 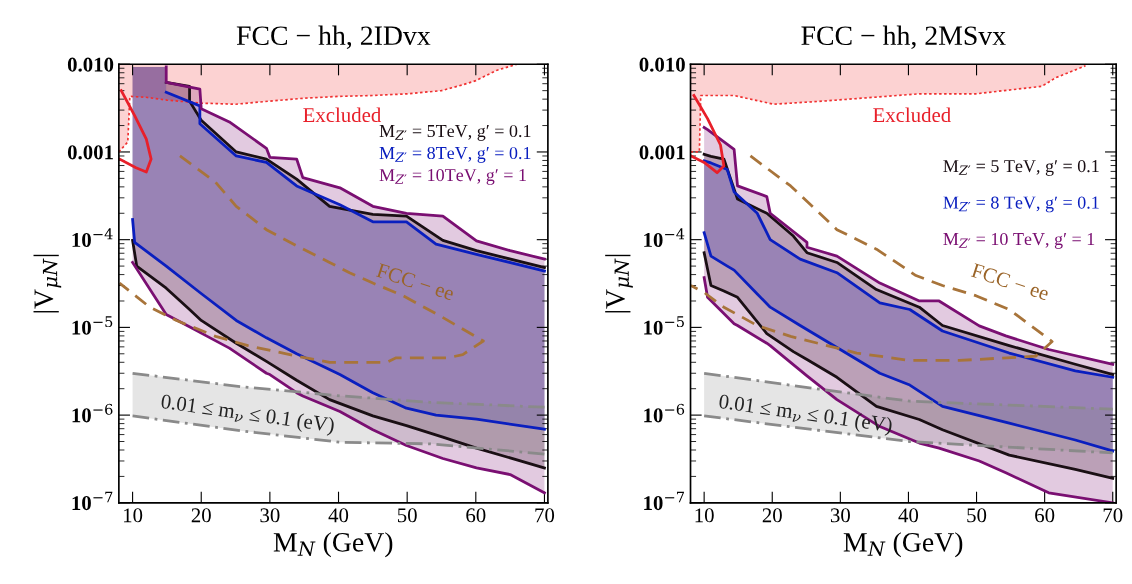 What do you see at coordinates (903, 37) in the screenshot?
I see `chart-title: FCC − hh, 2MSvx` at bounding box center [903, 37].